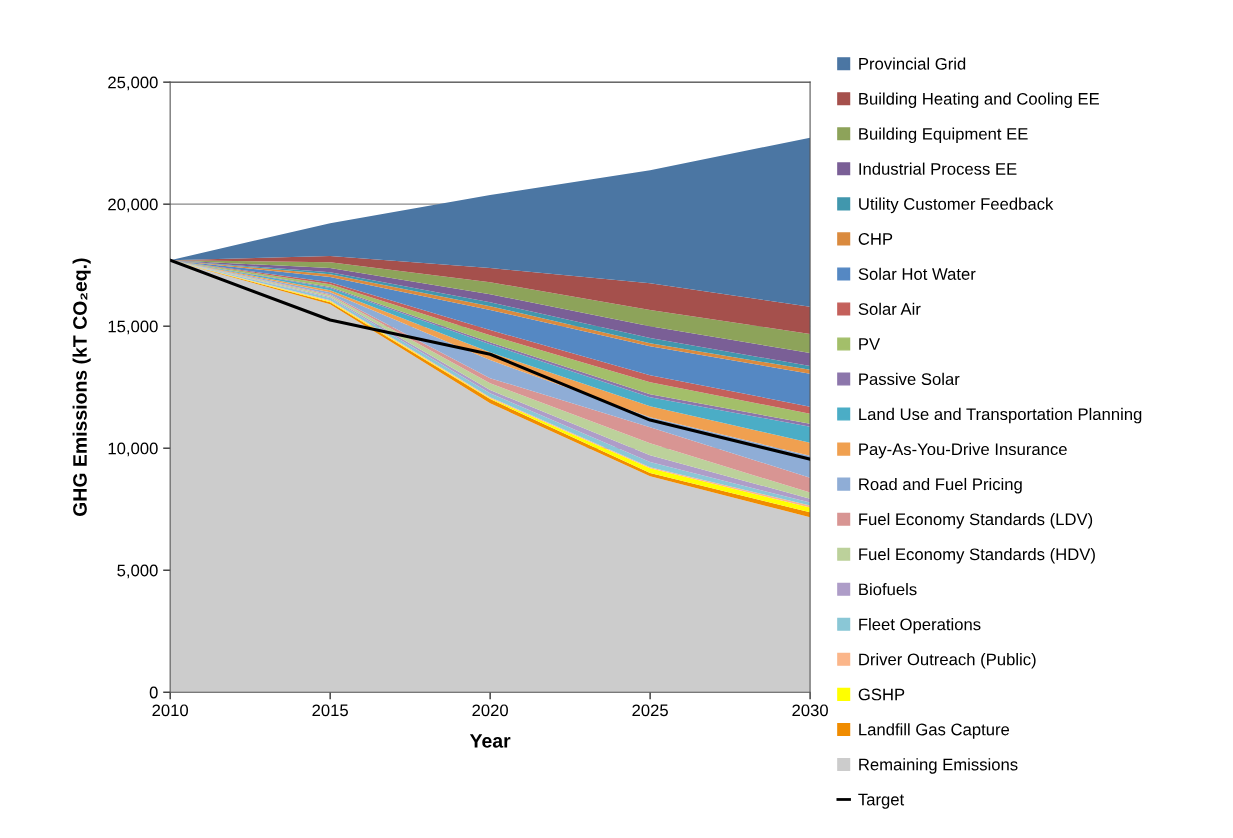  Describe the element at coordinates (940, 485) in the screenshot. I see `legend-label: Road and Fuel Pricing` at that location.